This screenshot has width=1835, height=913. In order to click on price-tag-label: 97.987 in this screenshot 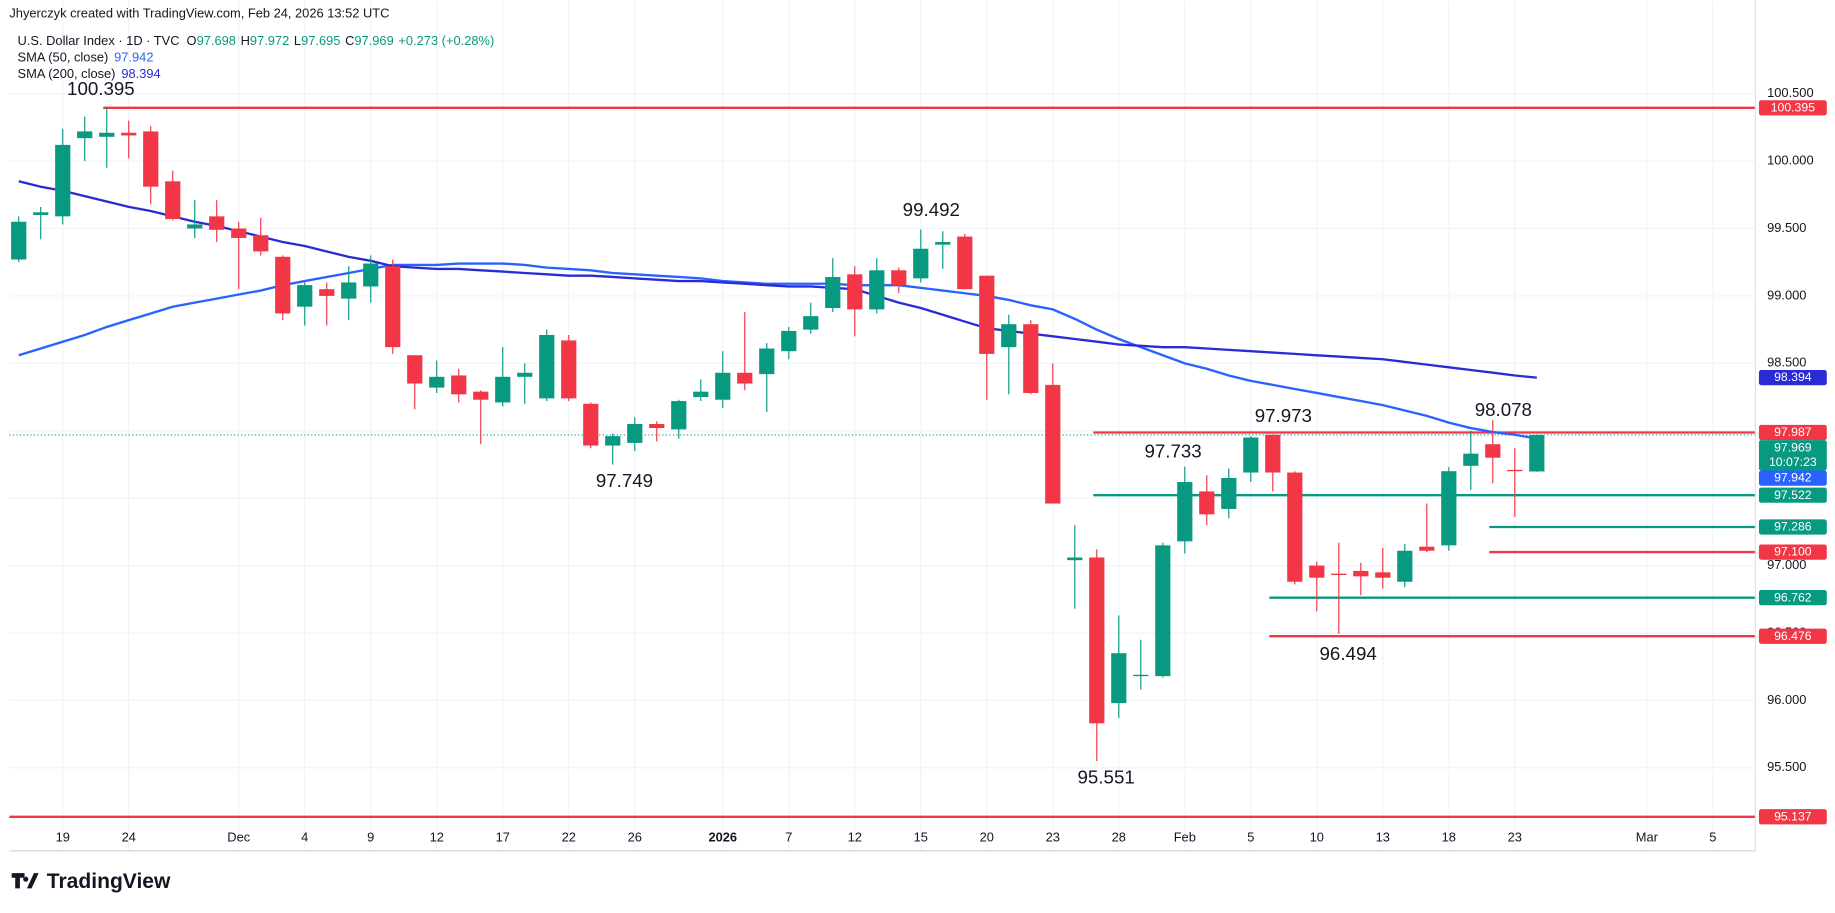, I will do `click(1793, 432)`.